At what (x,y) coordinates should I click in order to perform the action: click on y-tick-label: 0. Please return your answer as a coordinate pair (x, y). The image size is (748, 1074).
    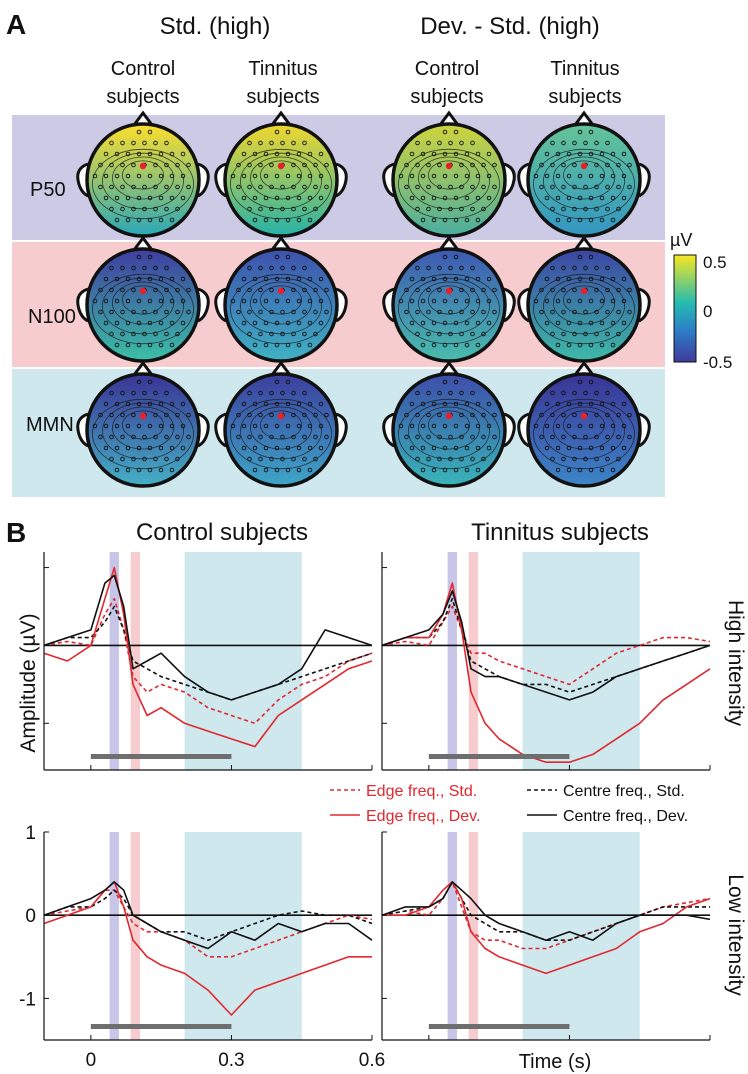
    Looking at the image, I should click on (30, 916).